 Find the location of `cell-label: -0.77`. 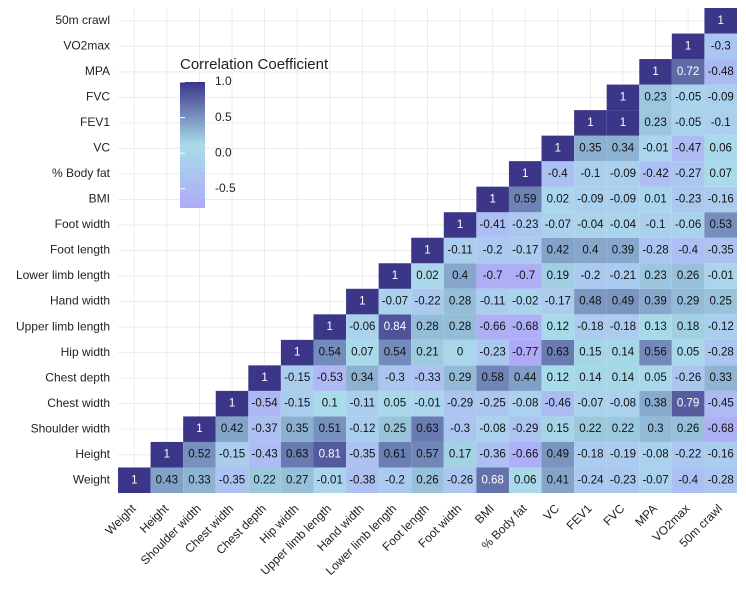

cell-label: -0.77 is located at coordinates (525, 353).